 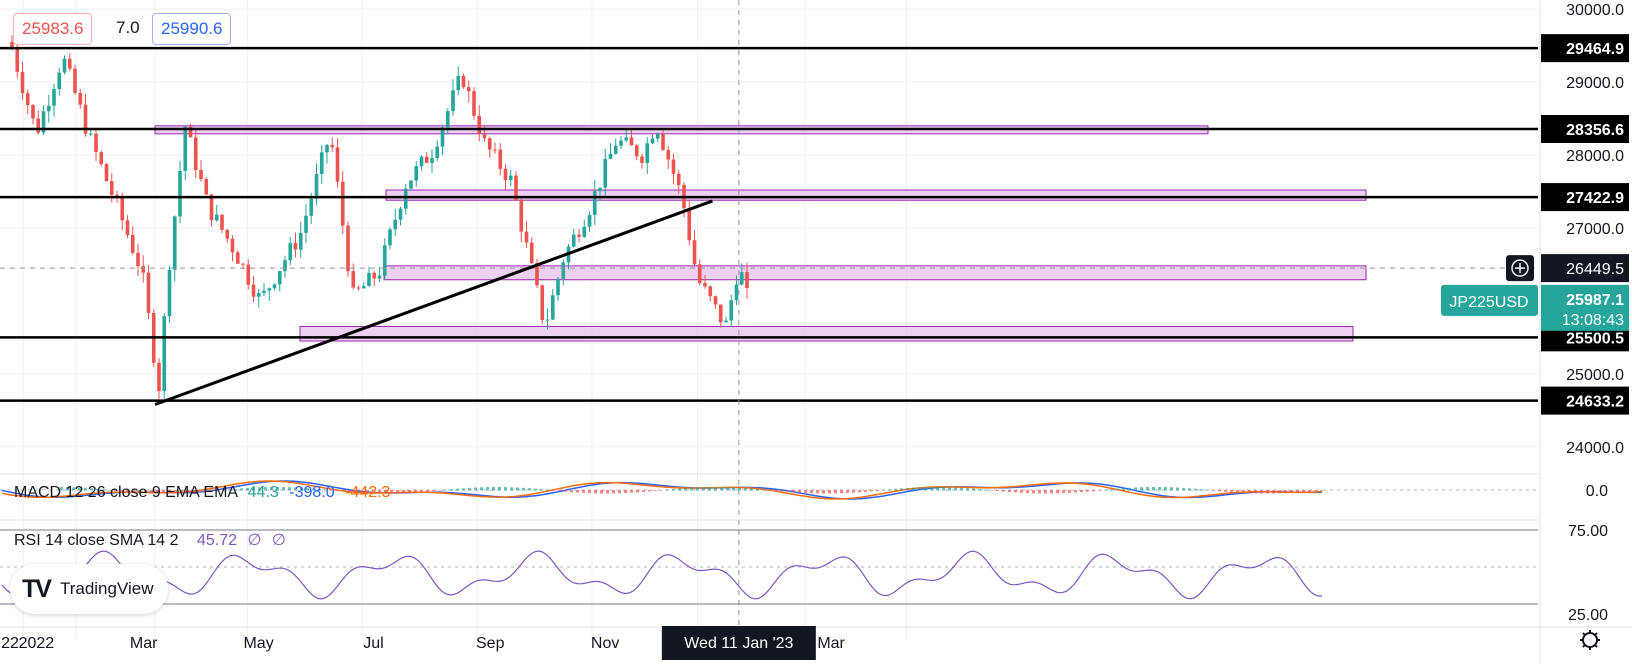 I want to click on symbol-badge-bg, so click(x=1489, y=300).